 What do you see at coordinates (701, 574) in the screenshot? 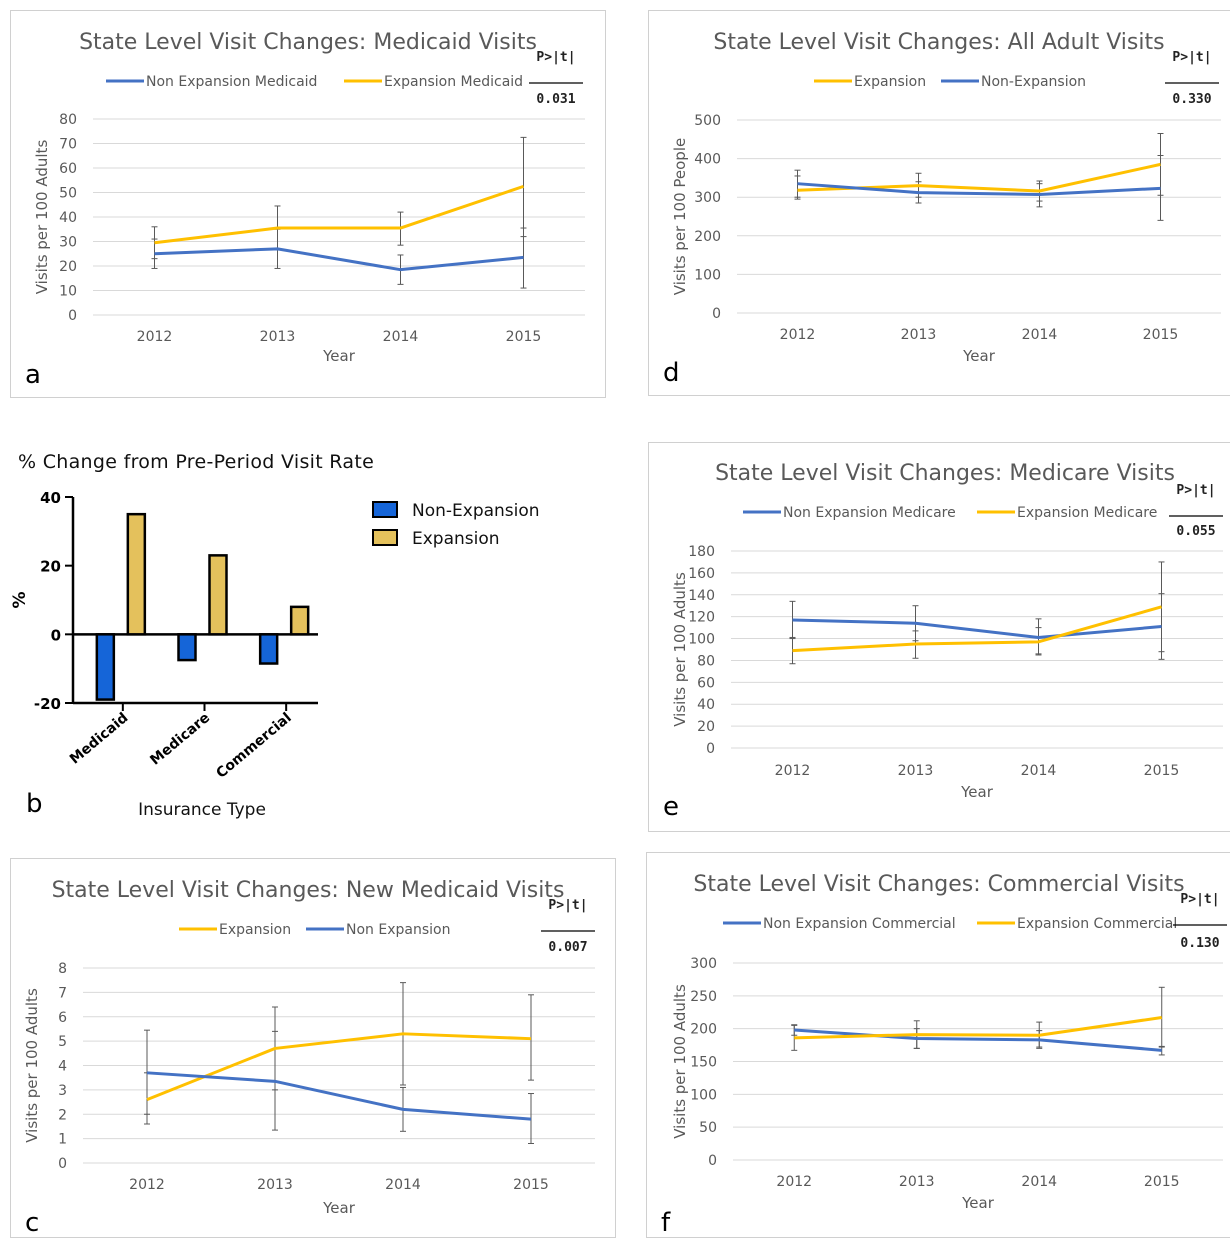
I see `y-tick-label: 160` at bounding box center [701, 574].